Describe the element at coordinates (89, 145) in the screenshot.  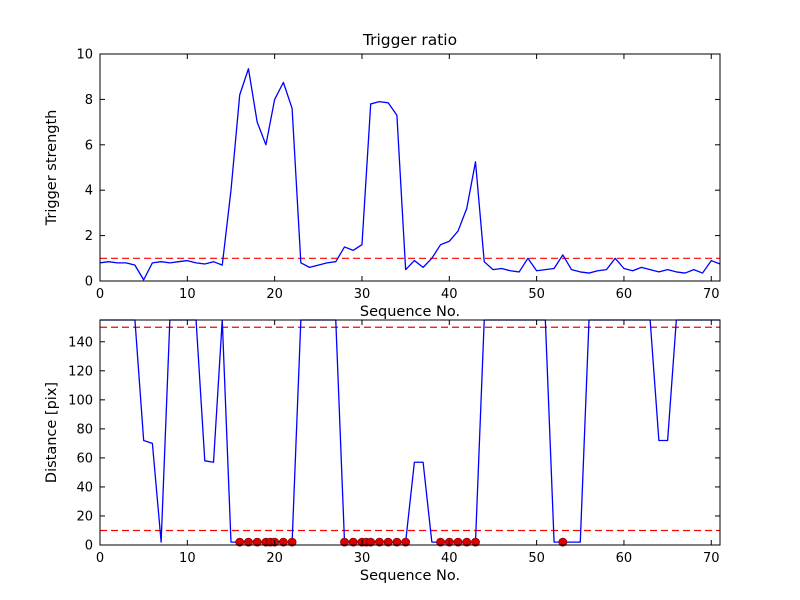
I see `y-tick-label: 6` at that location.